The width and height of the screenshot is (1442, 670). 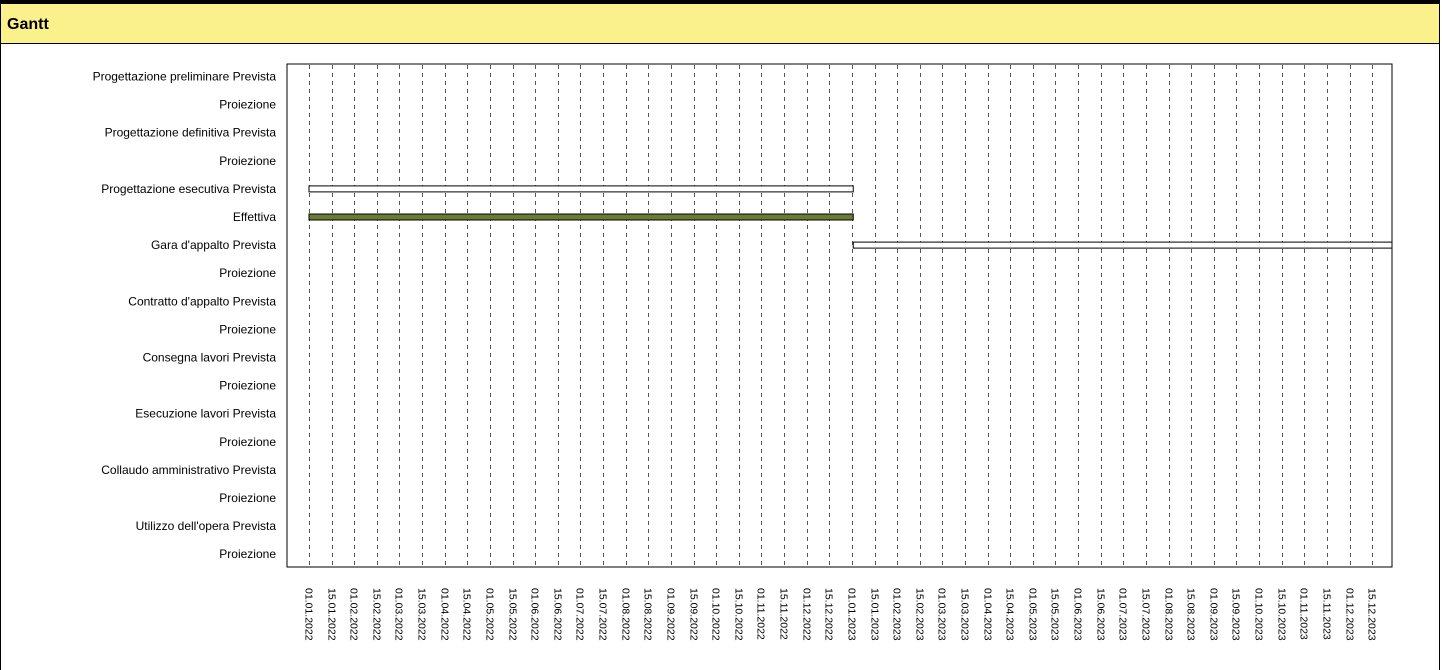 I want to click on row-label: Collaudo amministrativo Prevista, so click(x=188, y=470).